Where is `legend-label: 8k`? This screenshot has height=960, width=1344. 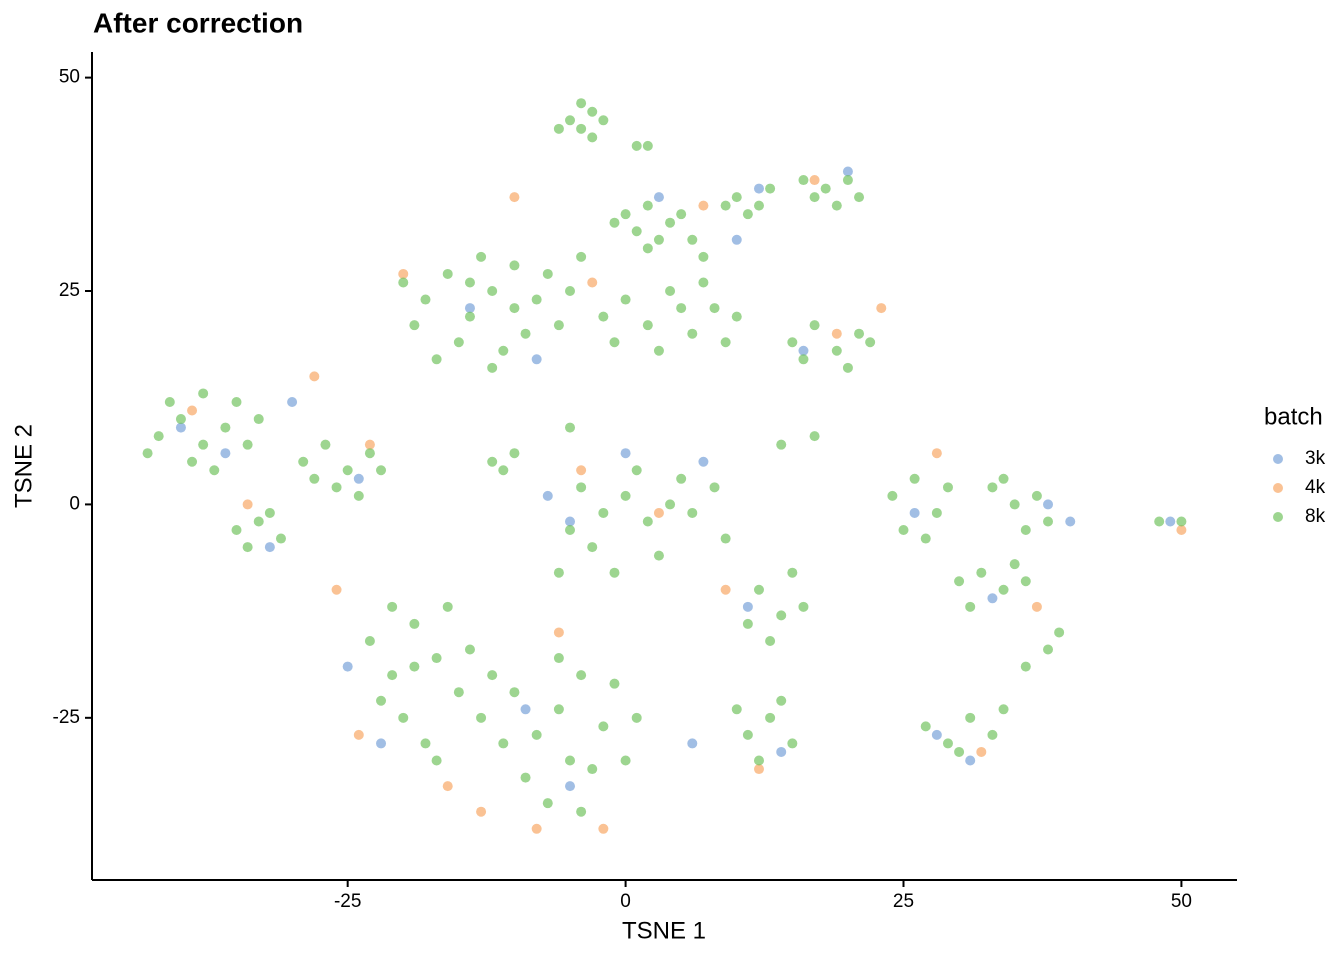 legend-label: 8k is located at coordinates (1315, 516).